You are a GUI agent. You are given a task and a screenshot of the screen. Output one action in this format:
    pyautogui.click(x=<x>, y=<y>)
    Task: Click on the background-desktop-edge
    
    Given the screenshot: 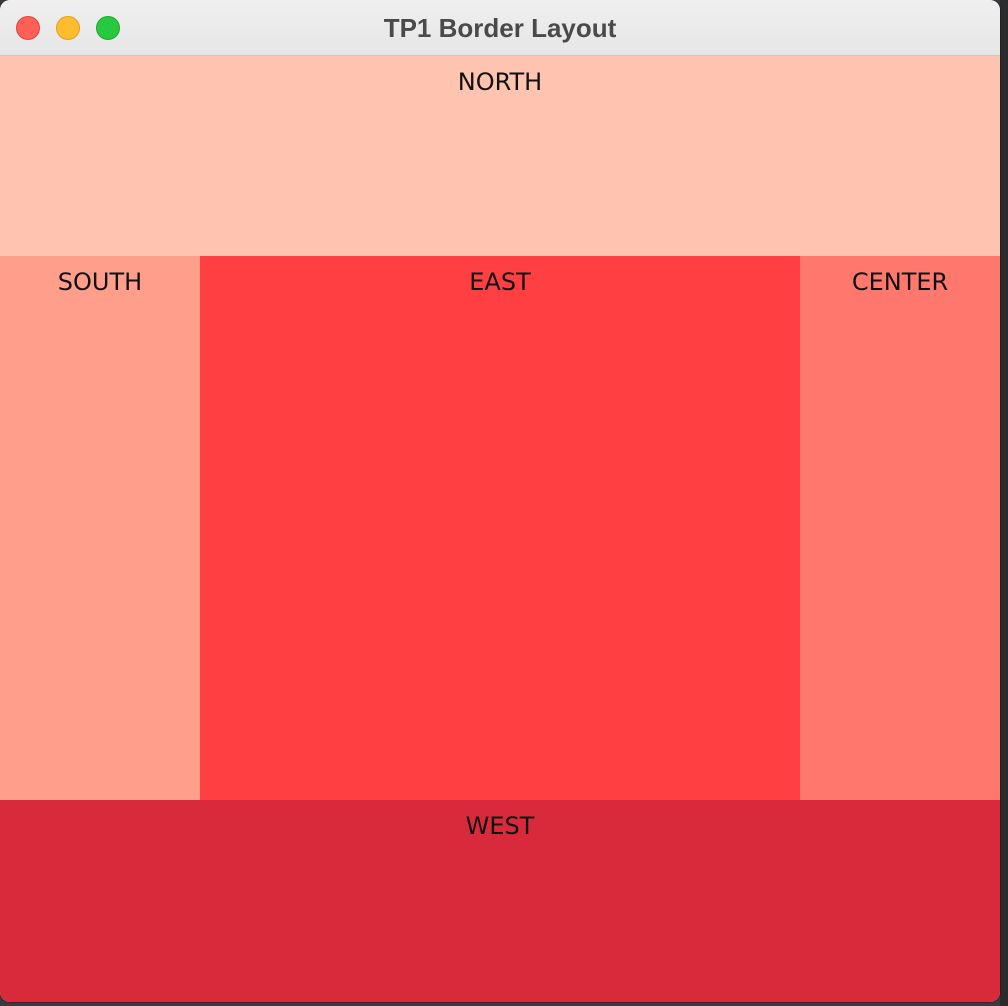 What is the action you would take?
    pyautogui.click(x=1004, y=503)
    